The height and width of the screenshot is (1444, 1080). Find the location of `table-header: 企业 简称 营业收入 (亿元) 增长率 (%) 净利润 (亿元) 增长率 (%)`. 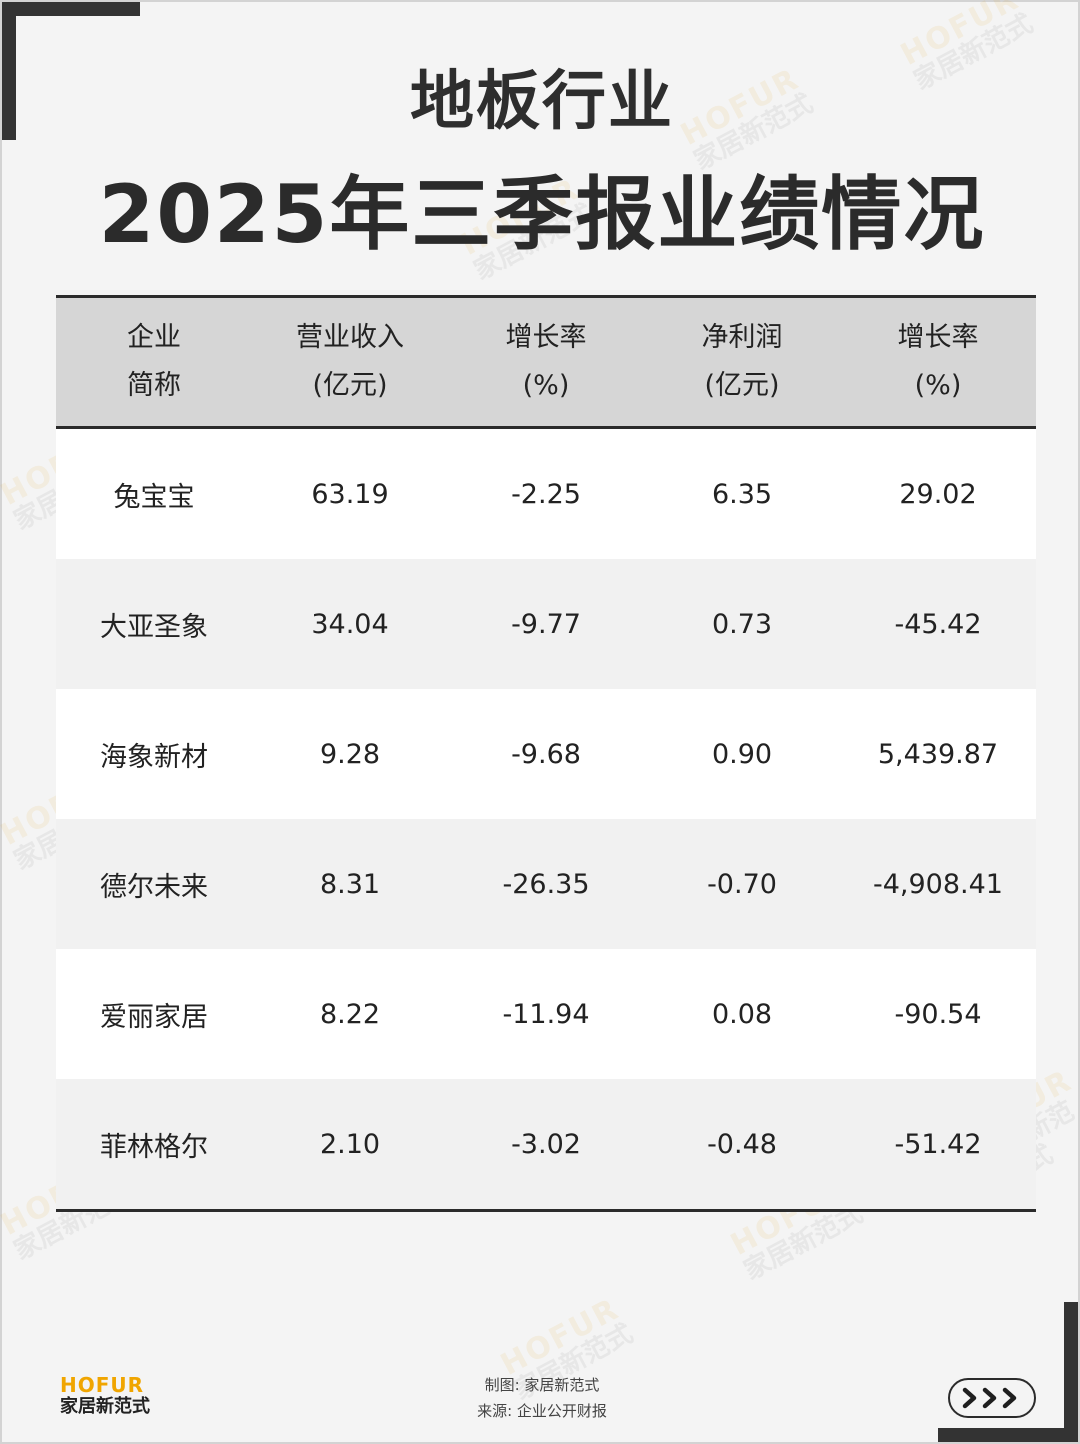

table-header: 企业 简称 营业收入 (亿元) 增长率 (%) 净利润 (亿元) 增长率 (%) is located at coordinates (546, 363).